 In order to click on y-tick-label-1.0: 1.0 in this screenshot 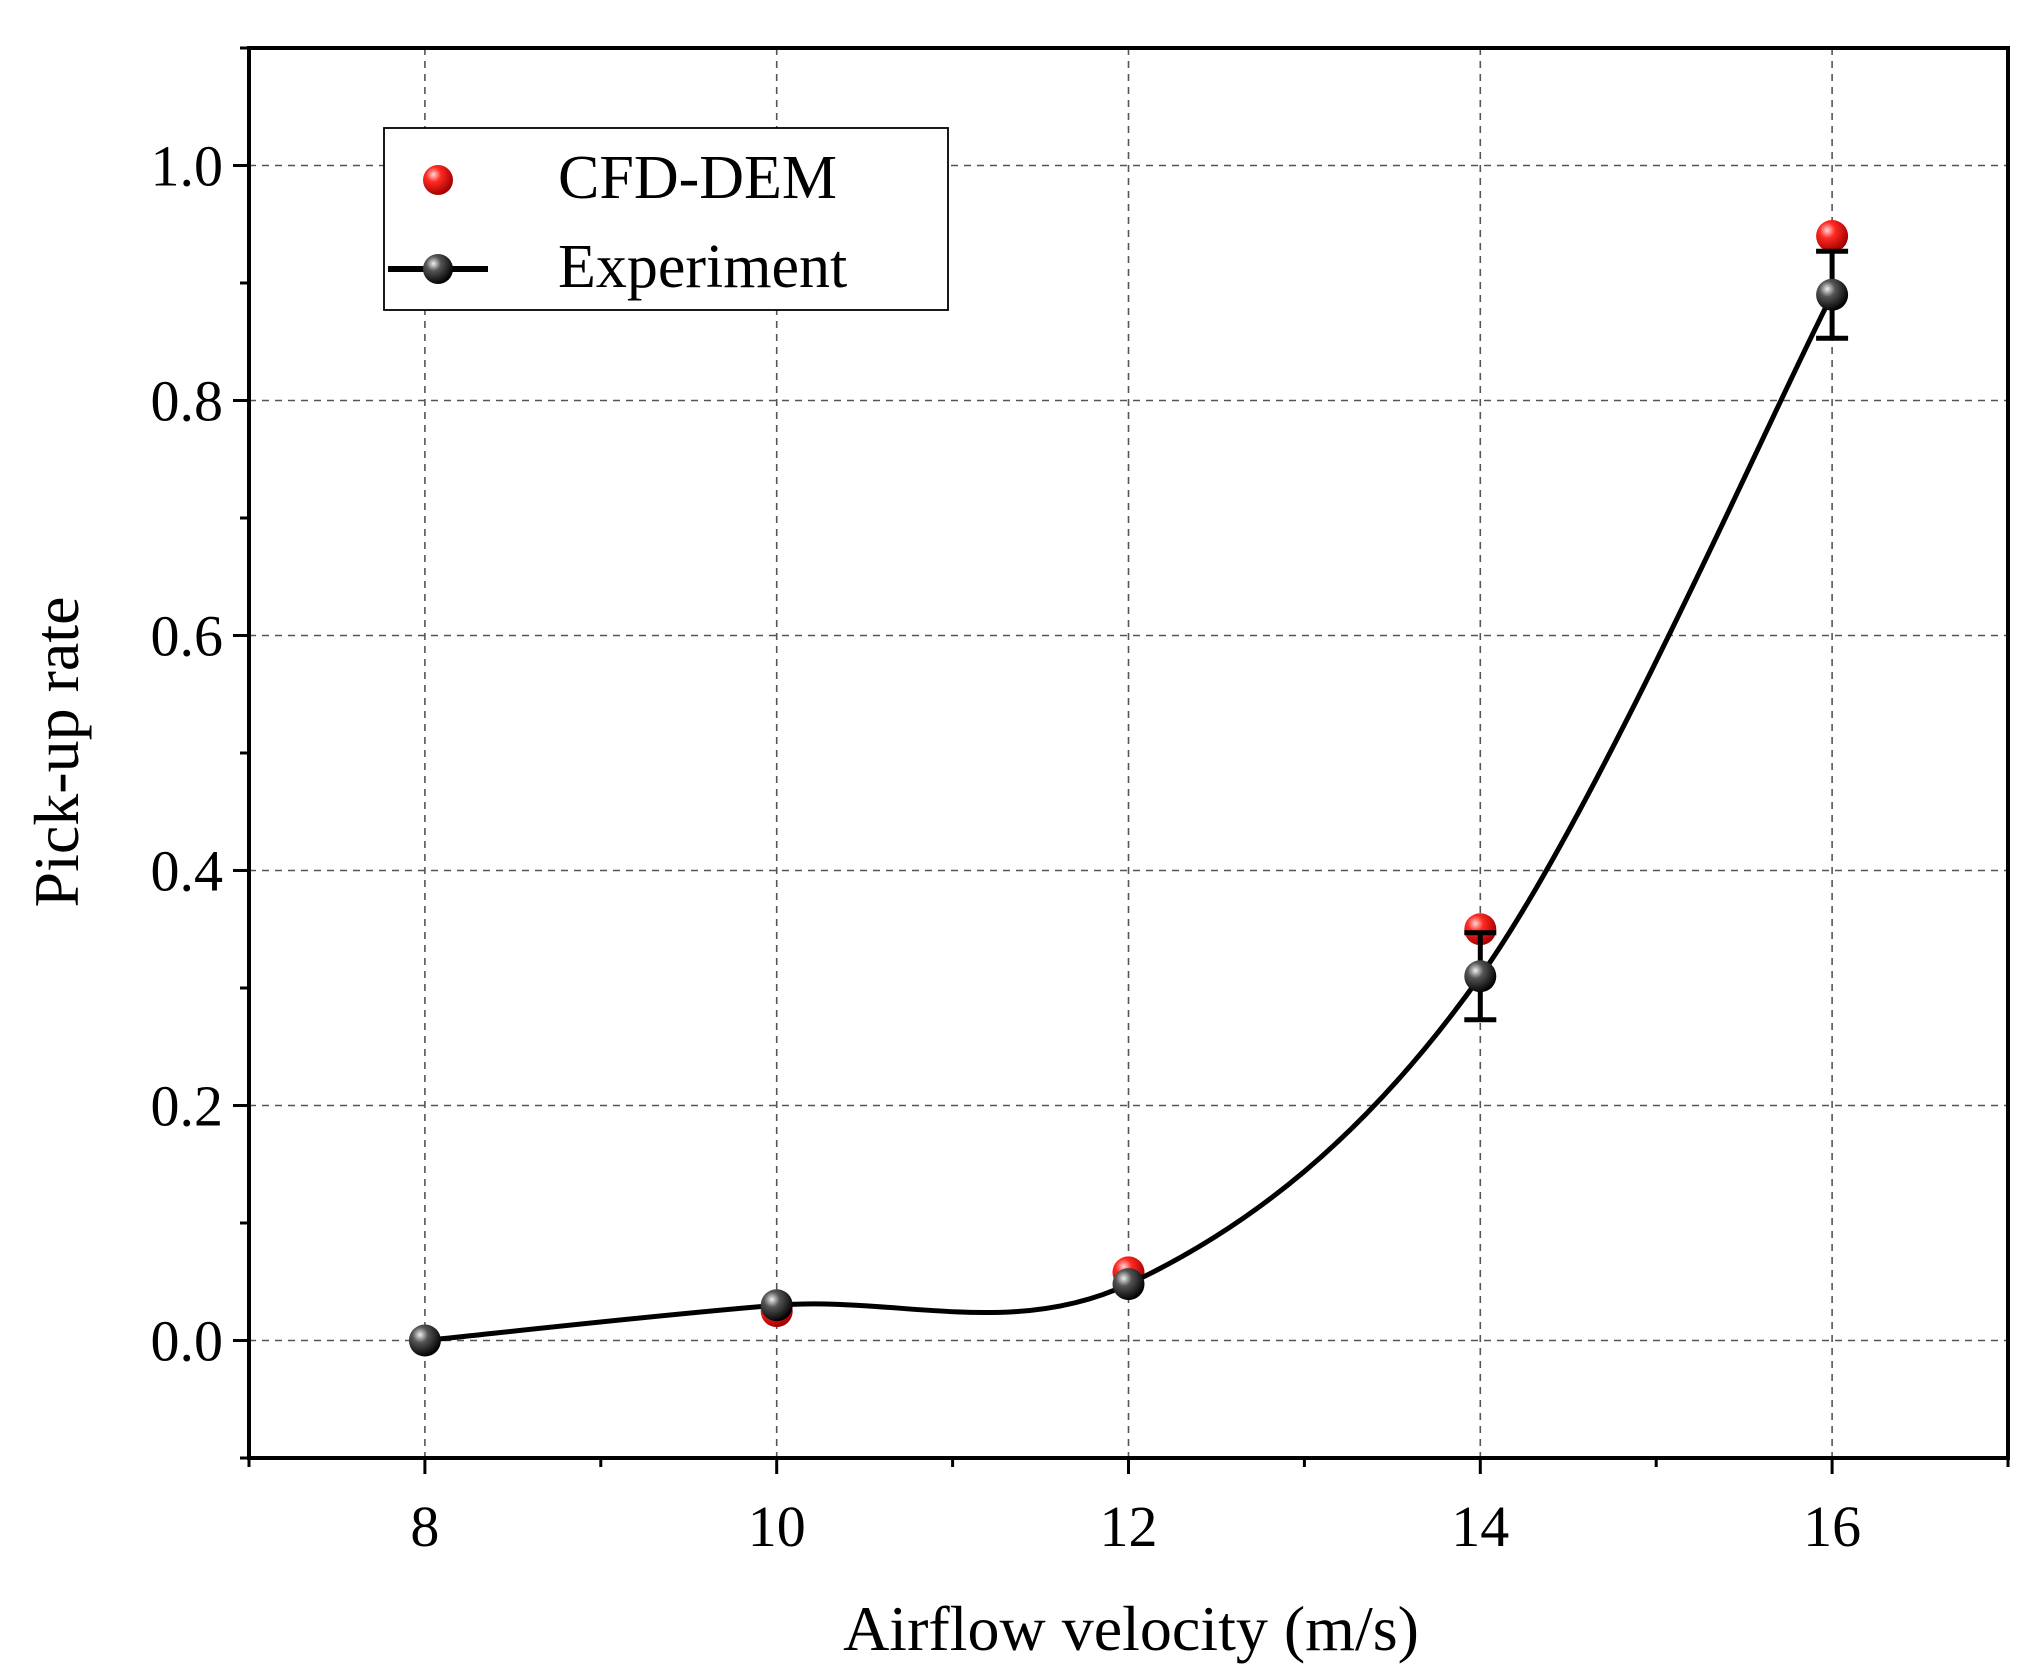, I will do `click(187, 166)`.